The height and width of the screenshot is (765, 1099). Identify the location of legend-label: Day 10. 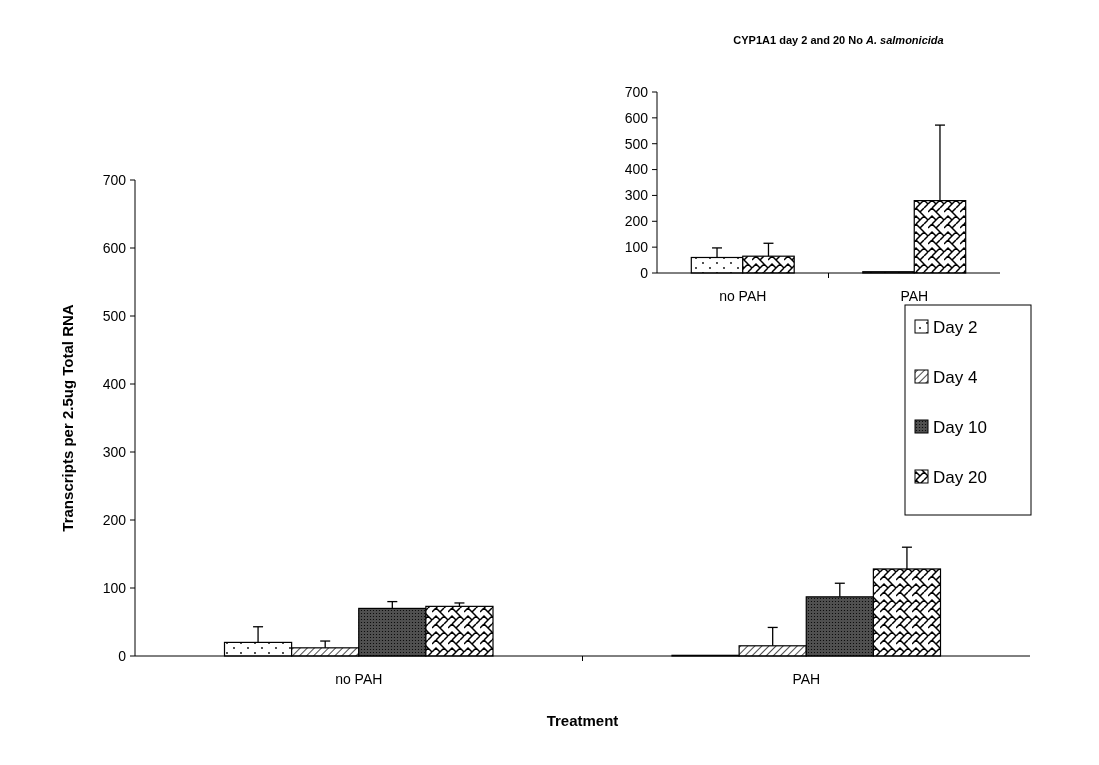
(960, 427).